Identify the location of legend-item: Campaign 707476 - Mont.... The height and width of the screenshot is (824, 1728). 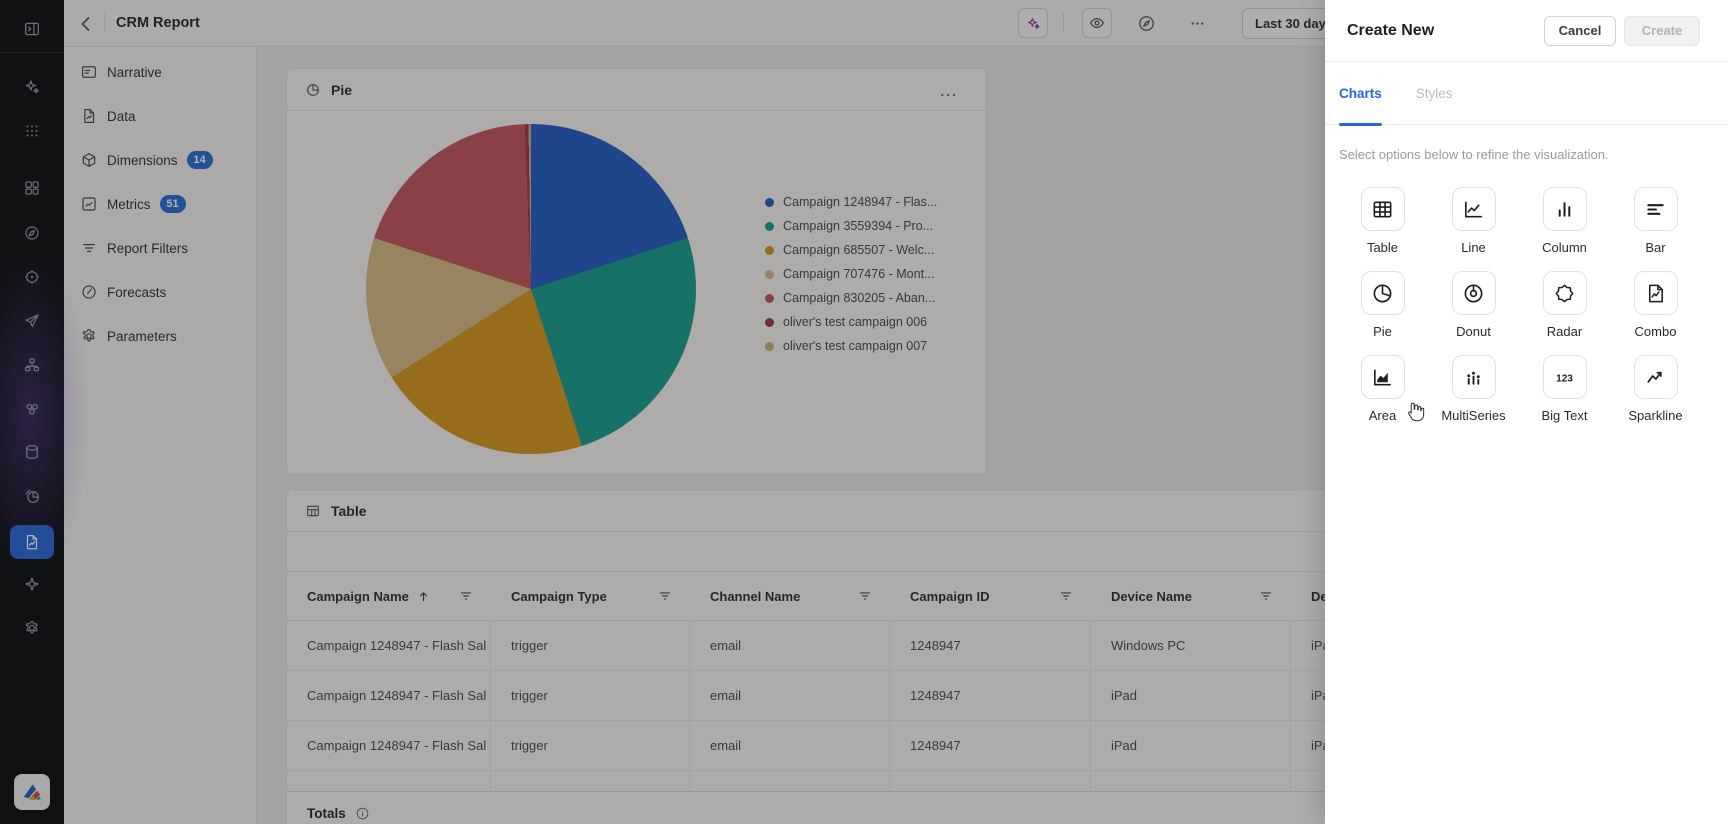
(851, 274).